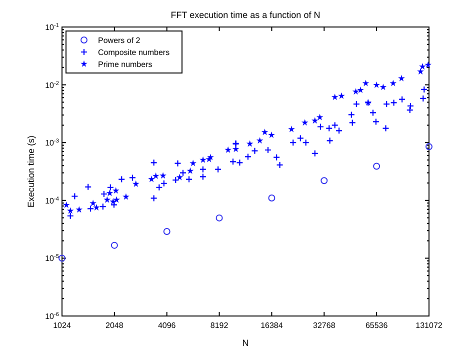 This screenshot has width=474, height=355. Describe the element at coordinates (245, 15) in the screenshot. I see `chart-title: FFT execution time as a function of N` at that location.